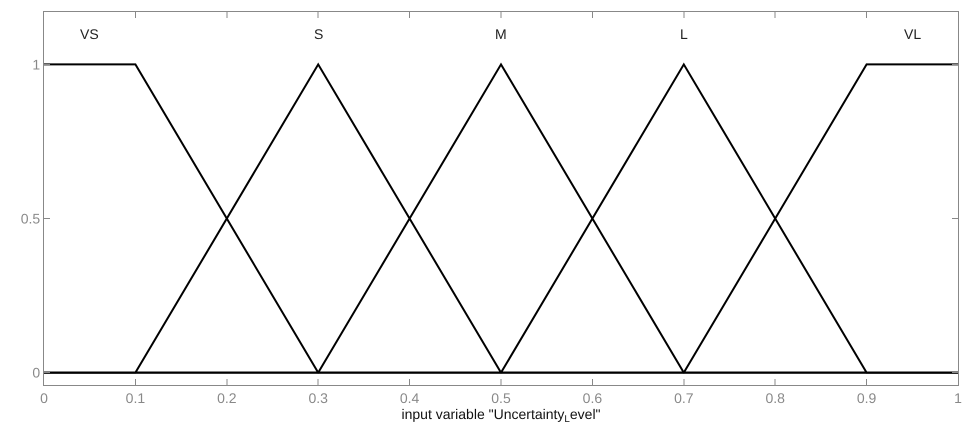  Describe the element at coordinates (136, 398) in the screenshot. I see `x-tick-label: 0.1` at that location.